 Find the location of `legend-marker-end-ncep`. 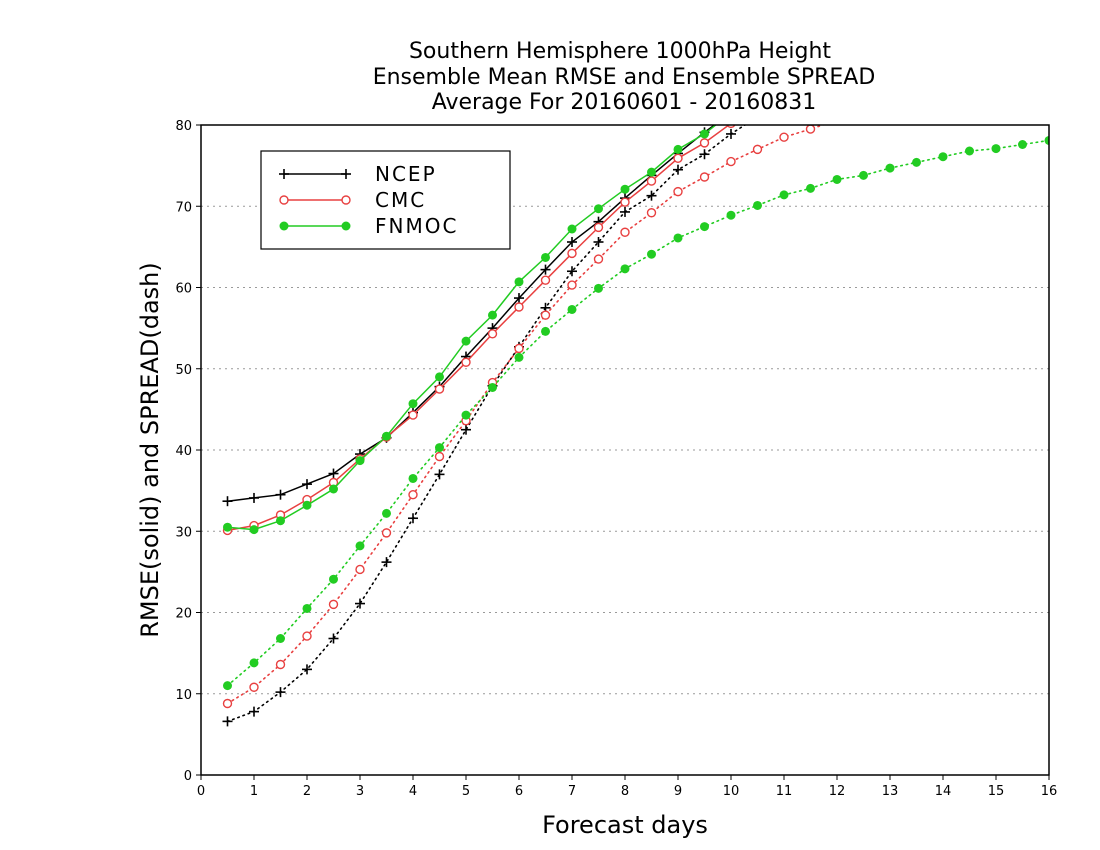

legend-marker-end-ncep is located at coordinates (346, 174).